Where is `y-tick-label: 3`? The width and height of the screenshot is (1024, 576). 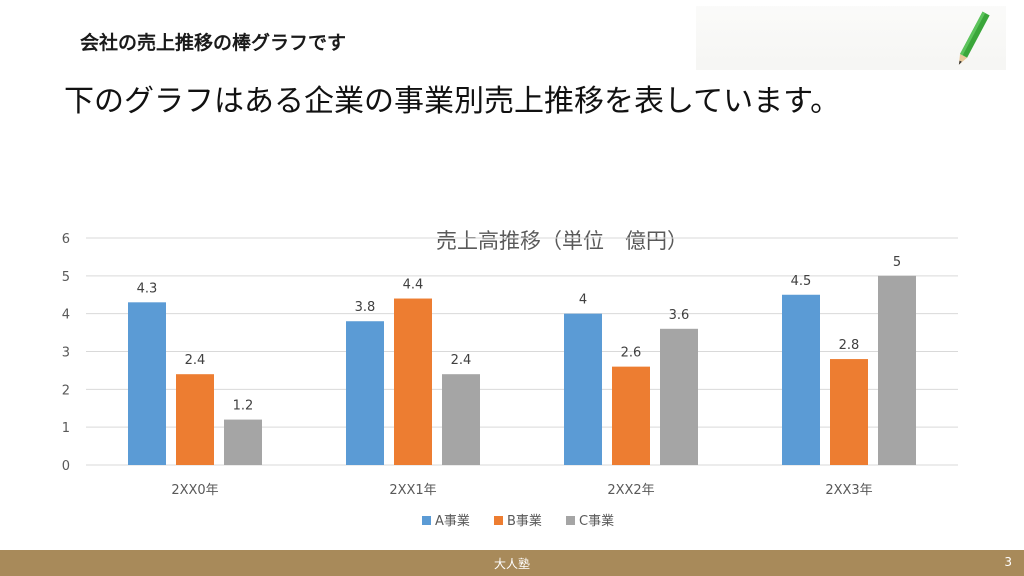 y-tick-label: 3 is located at coordinates (66, 353).